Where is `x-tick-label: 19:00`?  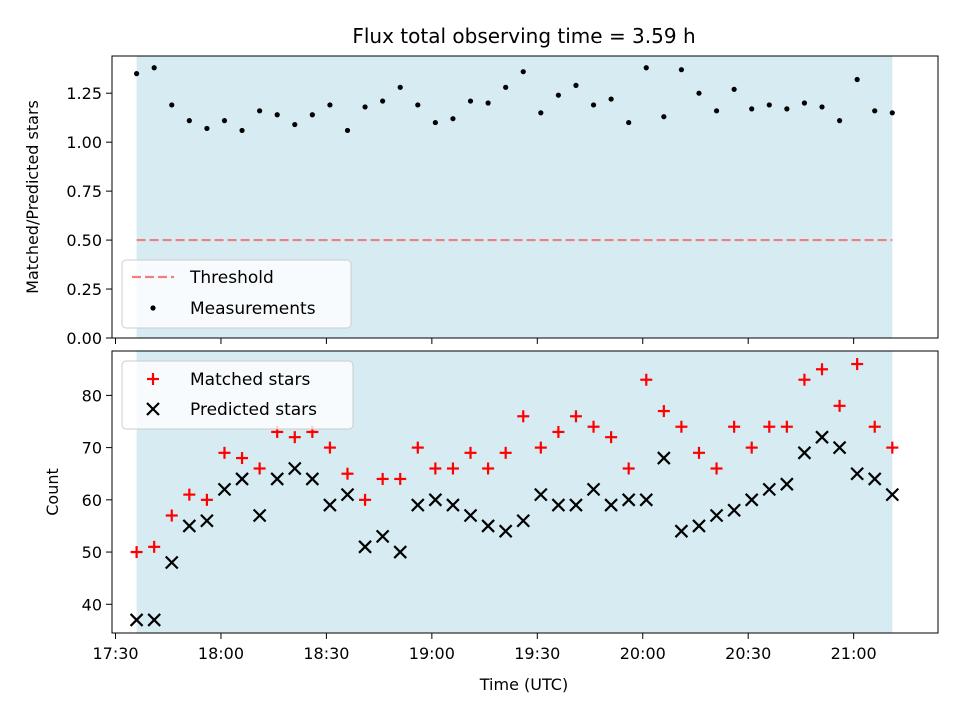 x-tick-label: 19:00 is located at coordinates (432, 653).